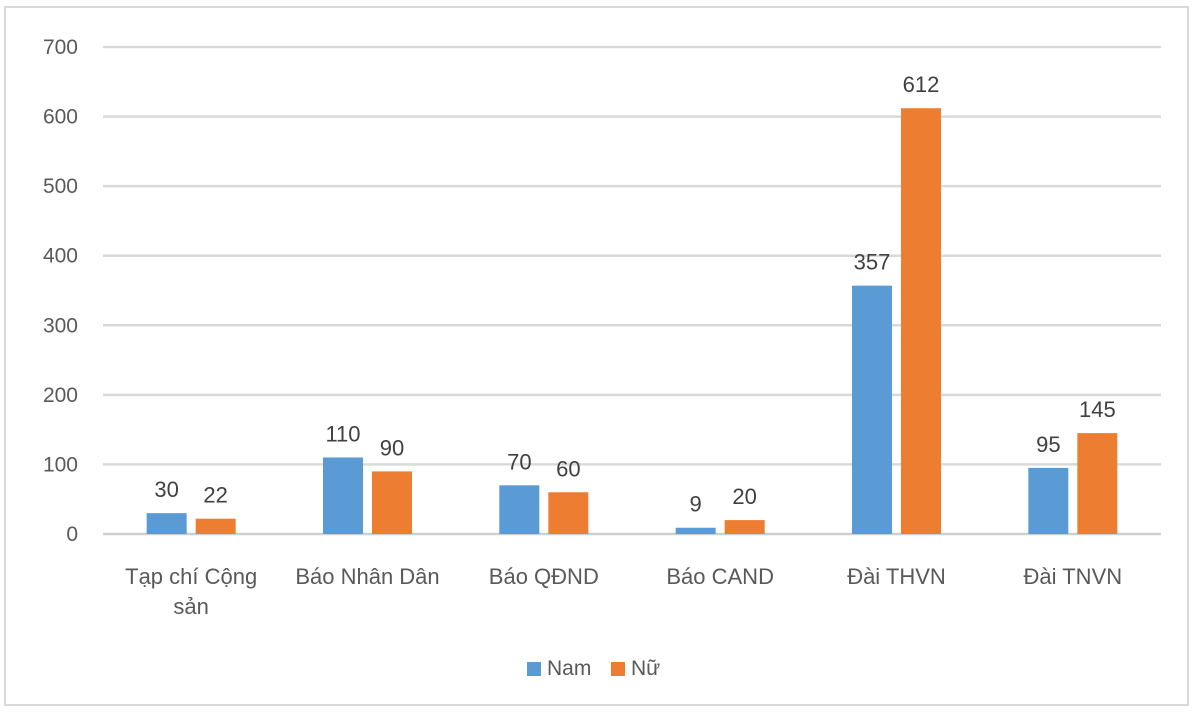 The image size is (1195, 713). What do you see at coordinates (1048, 444) in the screenshot?
I see `data-label: 95` at bounding box center [1048, 444].